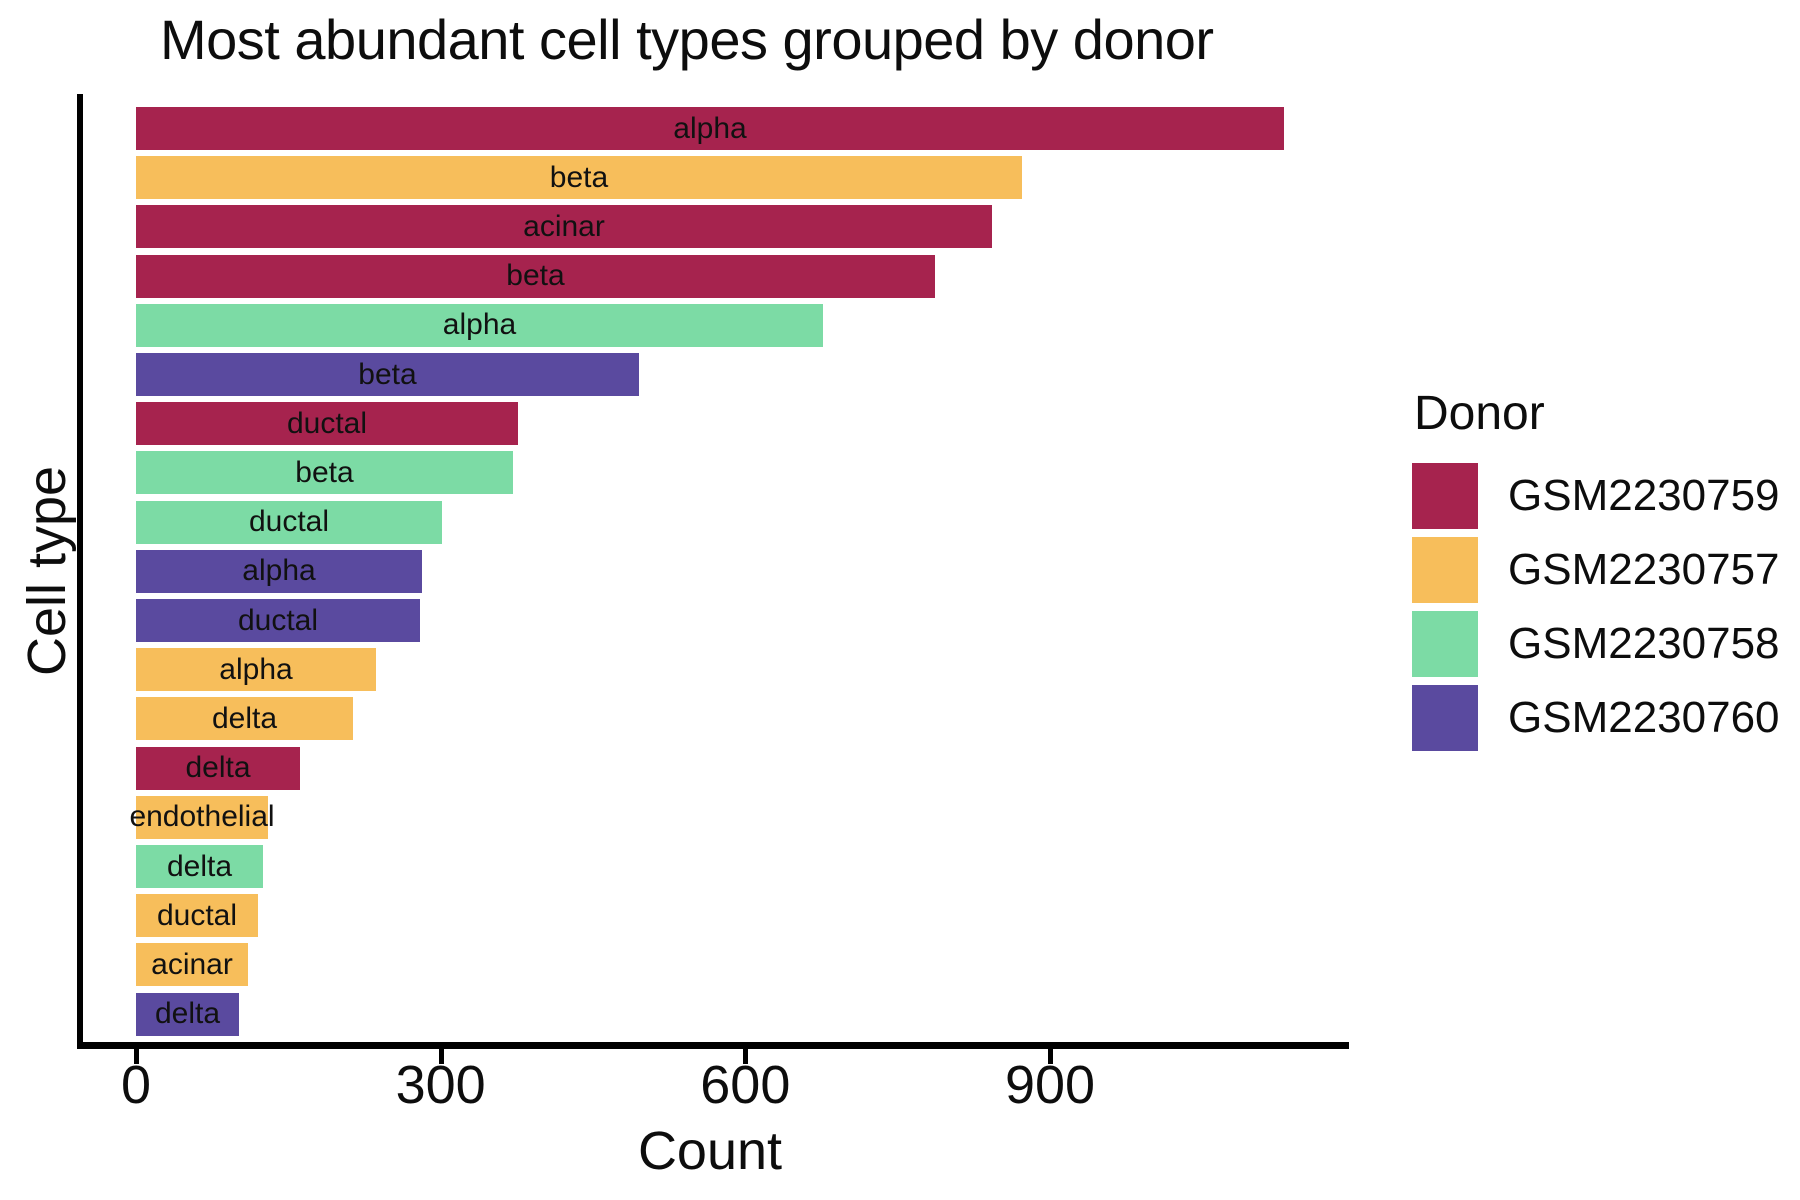 The width and height of the screenshot is (1800, 1200). I want to click on bar-GSM2230760-beta: beta, so click(387, 374).